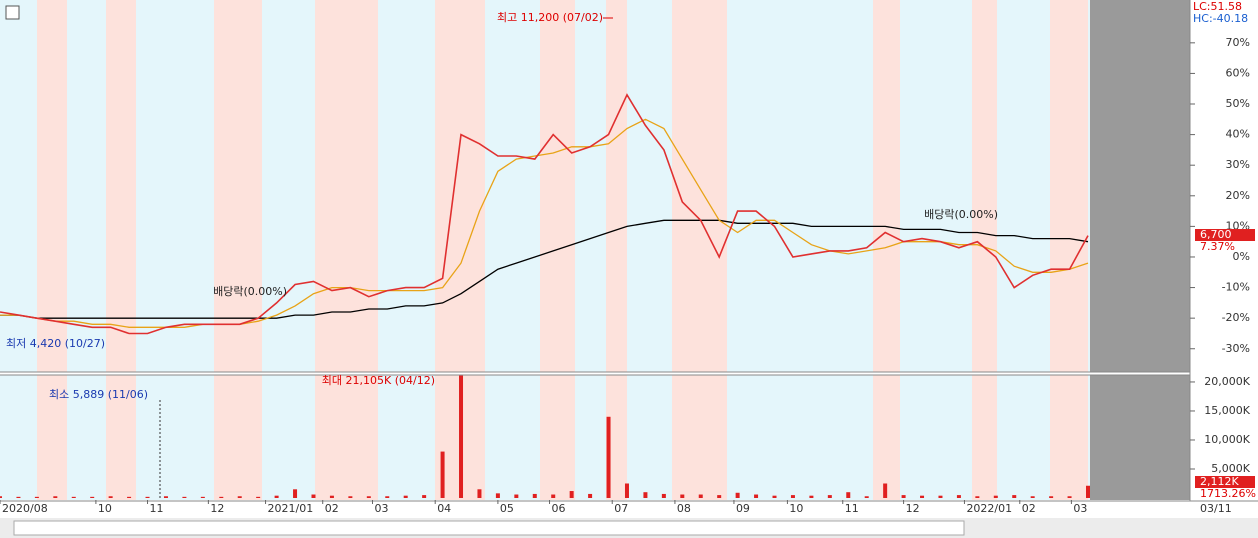 Image resolution: width=1258 pixels, height=538 pixels. I want to click on x-tick-label: 08, so click(684, 508).